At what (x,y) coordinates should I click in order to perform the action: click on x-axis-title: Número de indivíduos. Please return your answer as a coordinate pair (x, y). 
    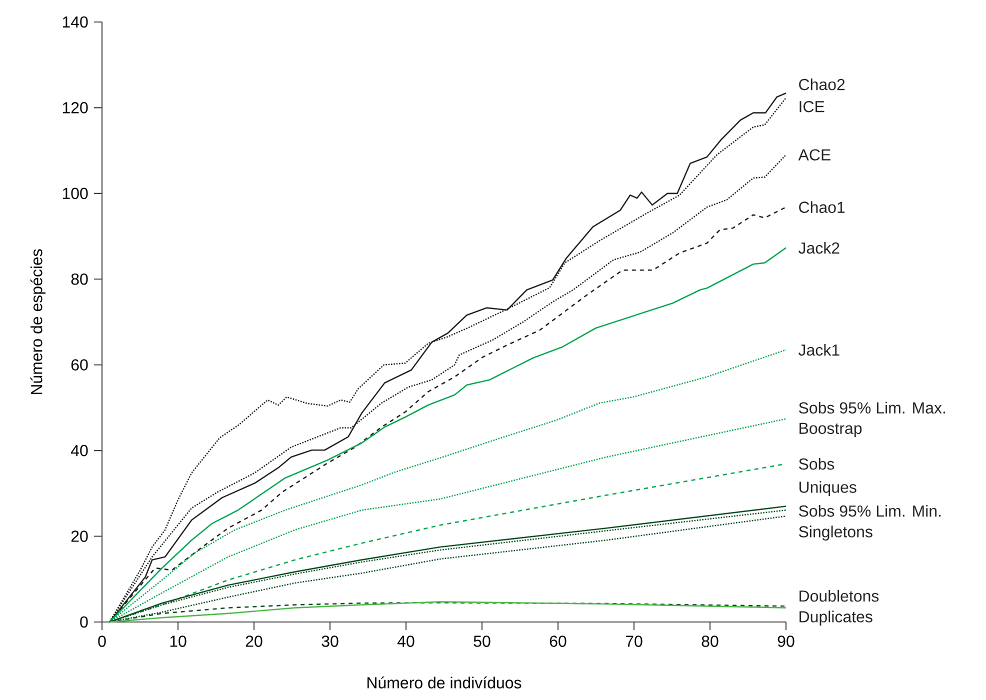
    Looking at the image, I should click on (444, 682).